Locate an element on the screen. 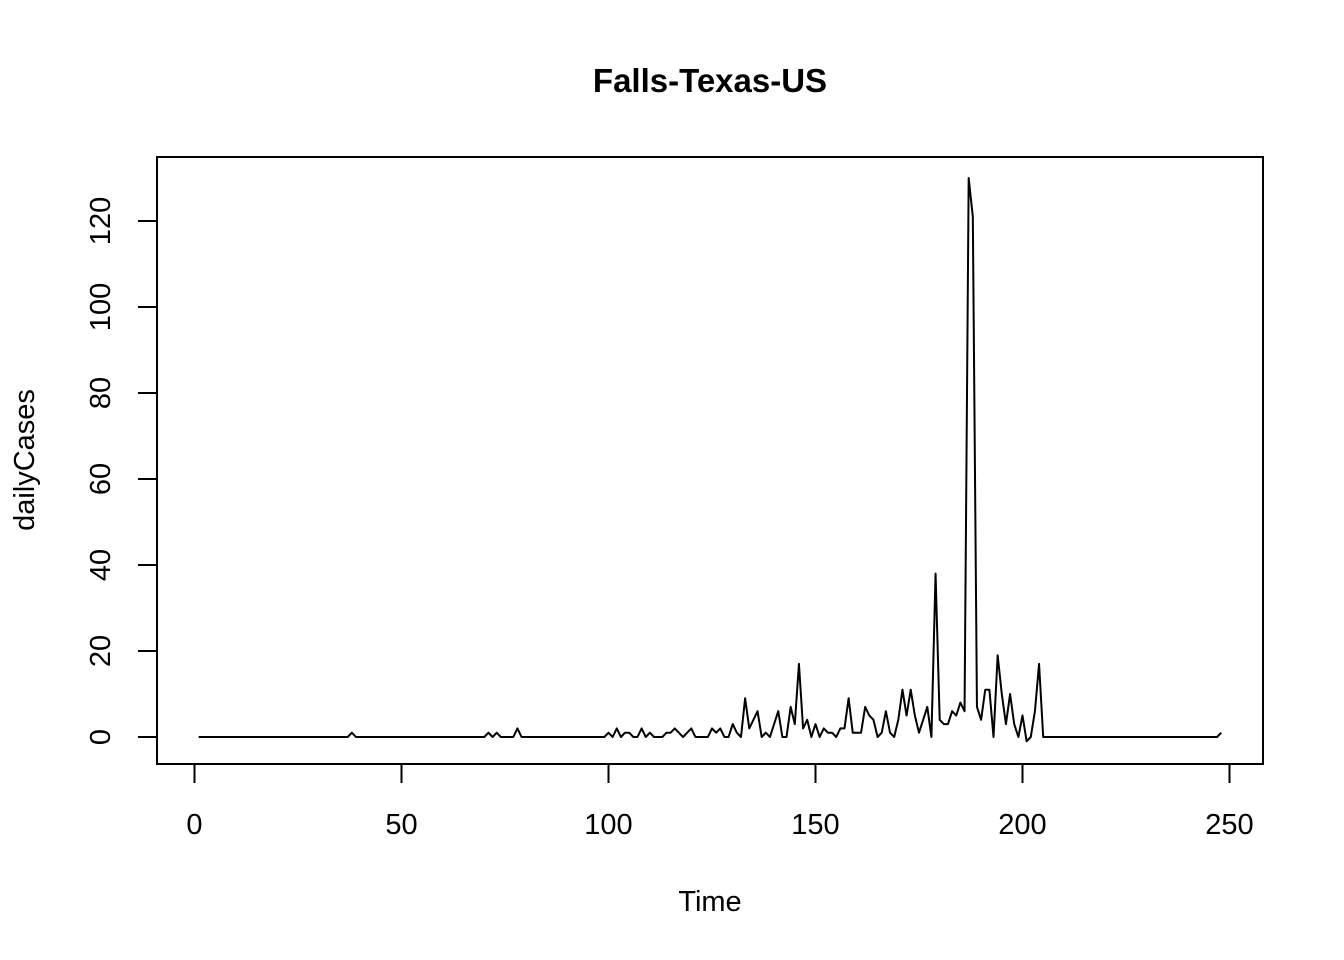 This screenshot has height=960, width=1344. y-axis-label: dailyCases is located at coordinates (25, 460).